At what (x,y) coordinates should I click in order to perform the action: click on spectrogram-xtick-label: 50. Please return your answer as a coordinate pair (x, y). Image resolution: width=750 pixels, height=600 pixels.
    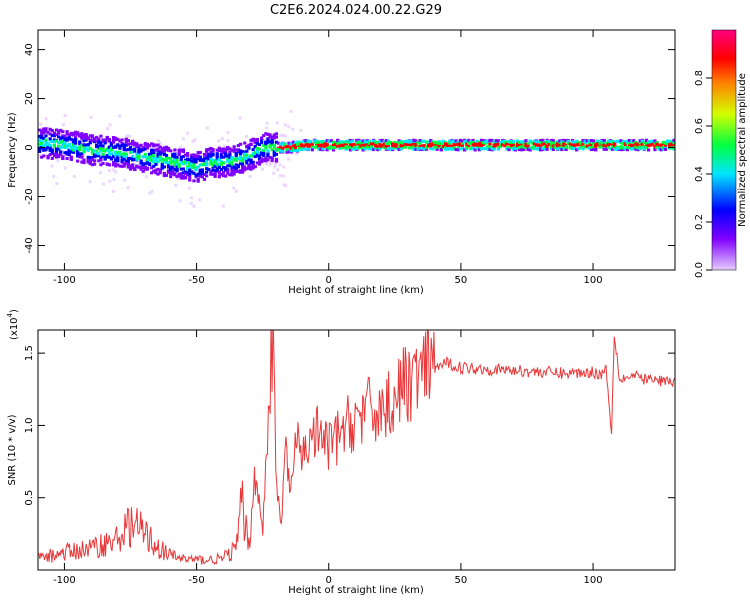
    Looking at the image, I should click on (461, 280).